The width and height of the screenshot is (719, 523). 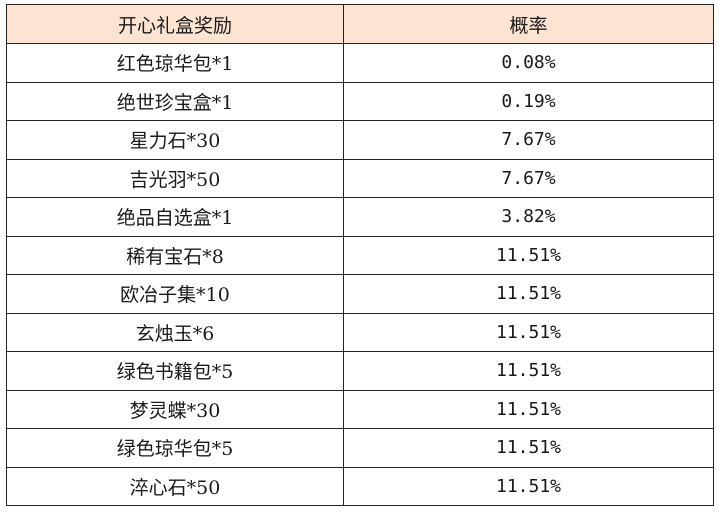 What do you see at coordinates (175, 101) in the screenshot?
I see `reward-cell: 绝世珍宝盒*1` at bounding box center [175, 101].